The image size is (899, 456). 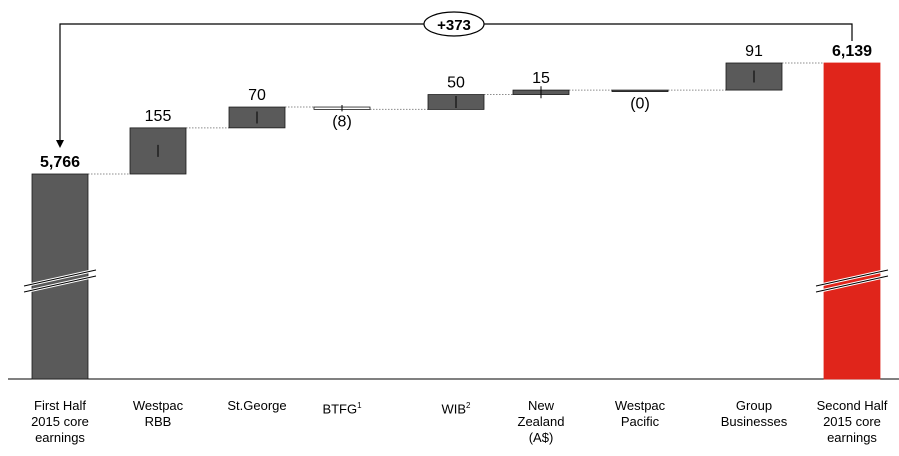 What do you see at coordinates (754, 405) in the screenshot?
I see `category-label-line: Group` at bounding box center [754, 405].